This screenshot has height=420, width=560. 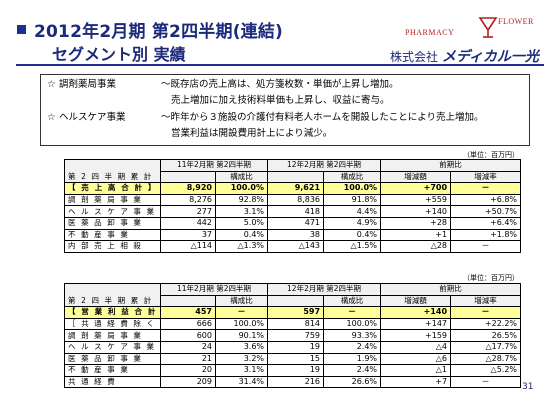 I want to click on company-name: 株式会社 メディカル一光, so click(x=464, y=56).